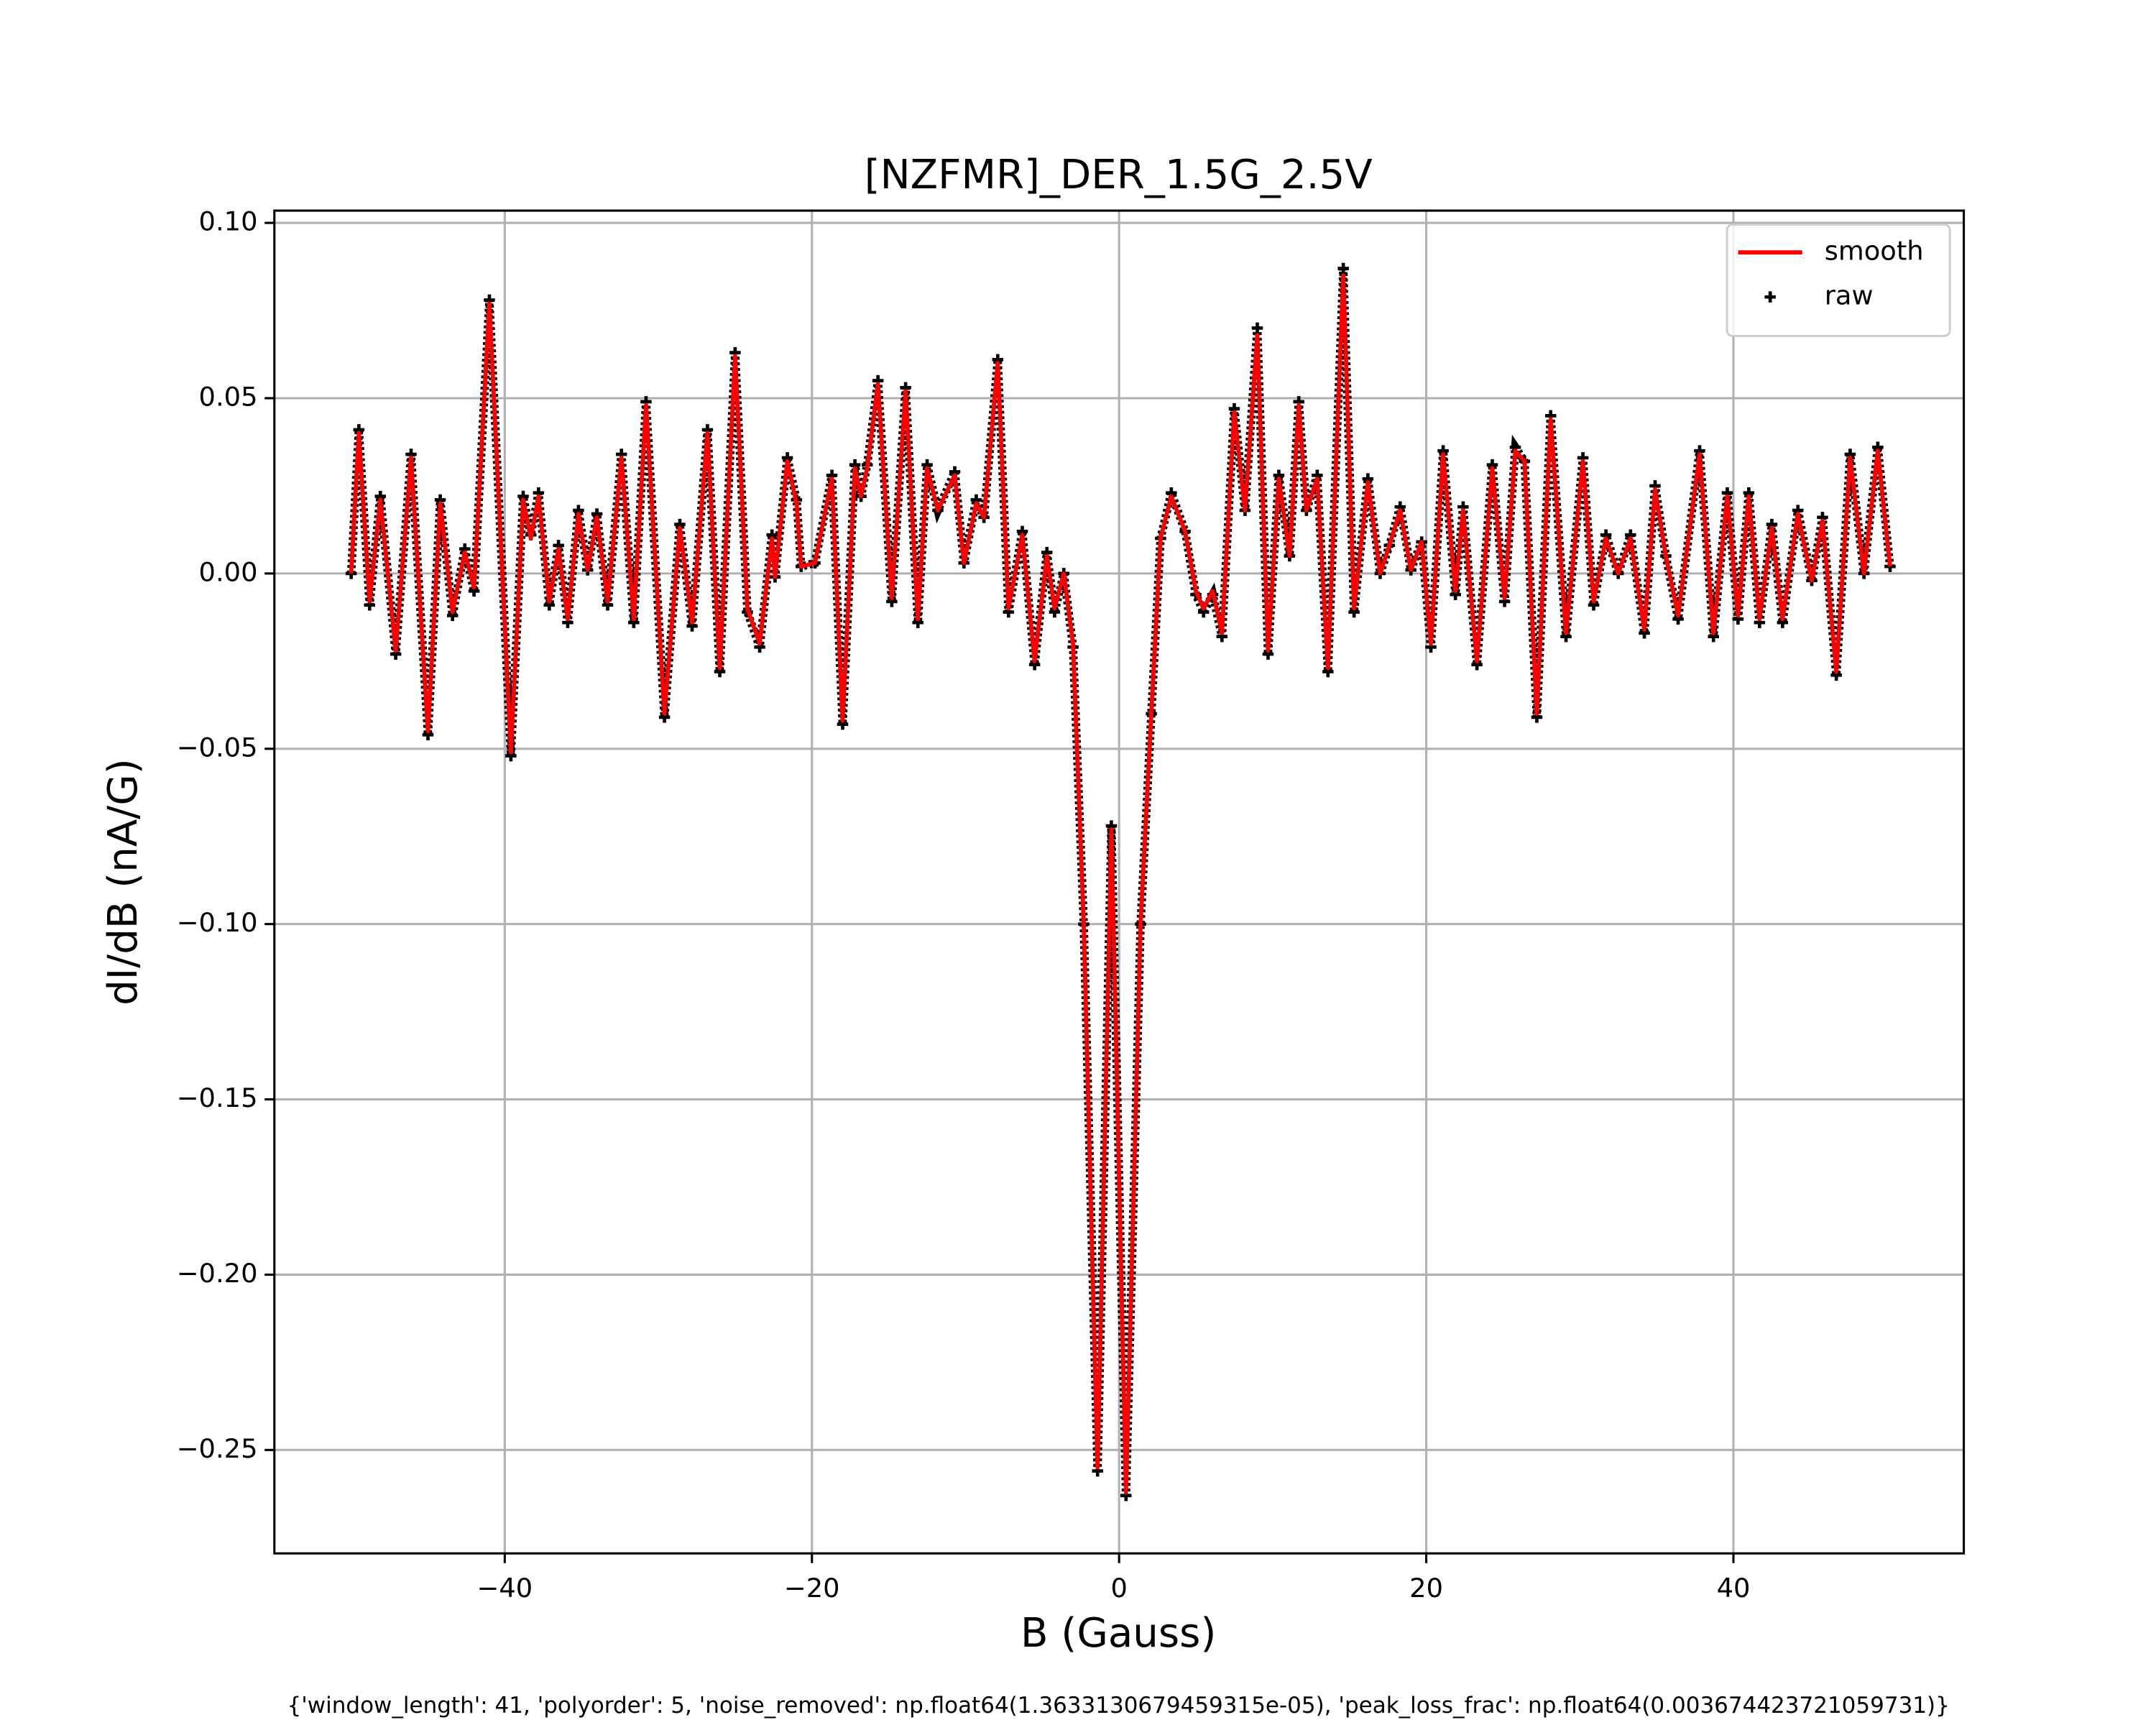  What do you see at coordinates (504, 1588) in the screenshot?
I see `x-tick-label: −40` at bounding box center [504, 1588].